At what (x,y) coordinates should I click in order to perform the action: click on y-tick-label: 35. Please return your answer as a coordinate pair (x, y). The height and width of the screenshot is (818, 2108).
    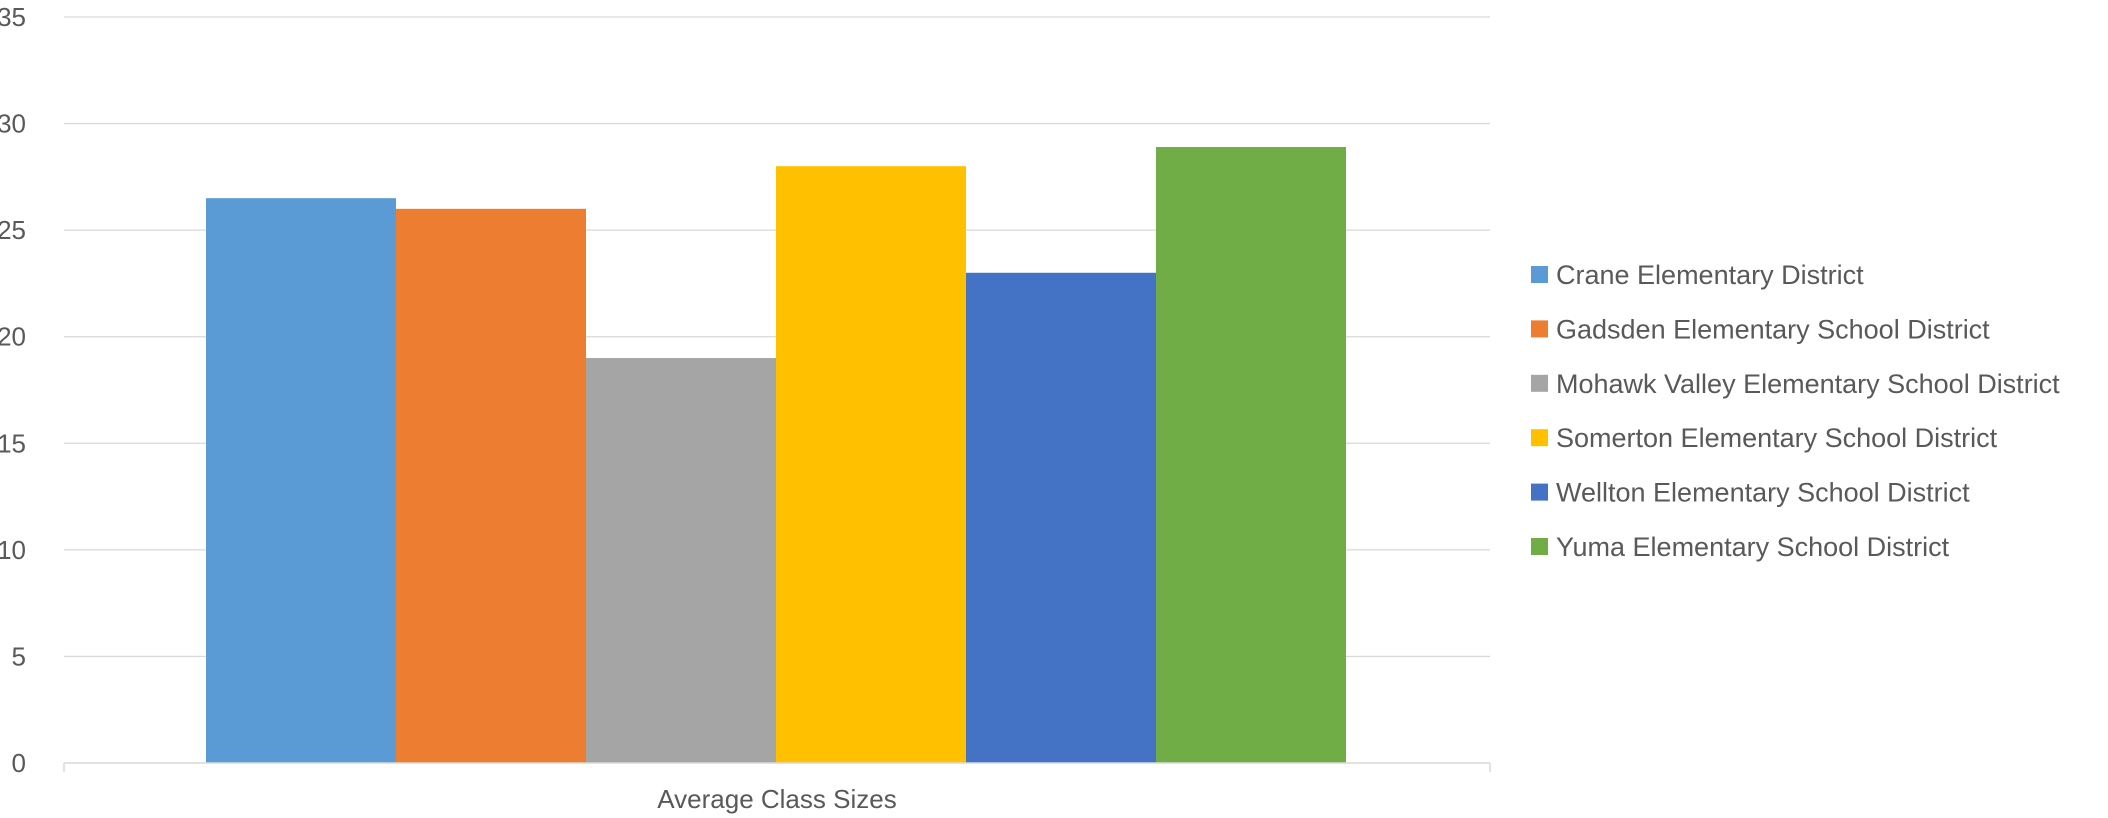
    Looking at the image, I should click on (13, 17).